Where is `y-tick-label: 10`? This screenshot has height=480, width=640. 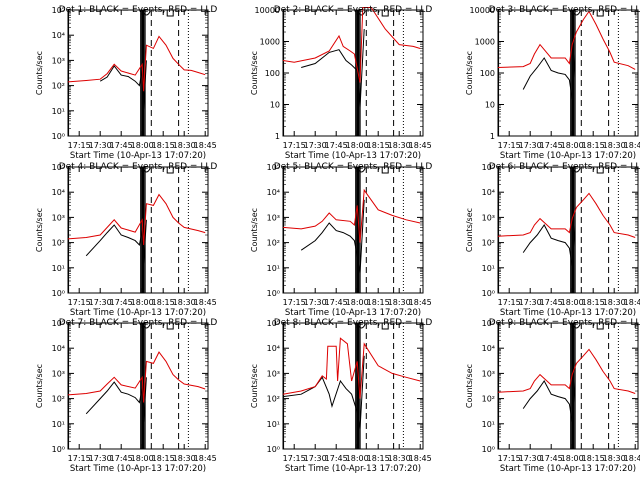
y-tick-label: 10 is located at coordinates (275, 105).